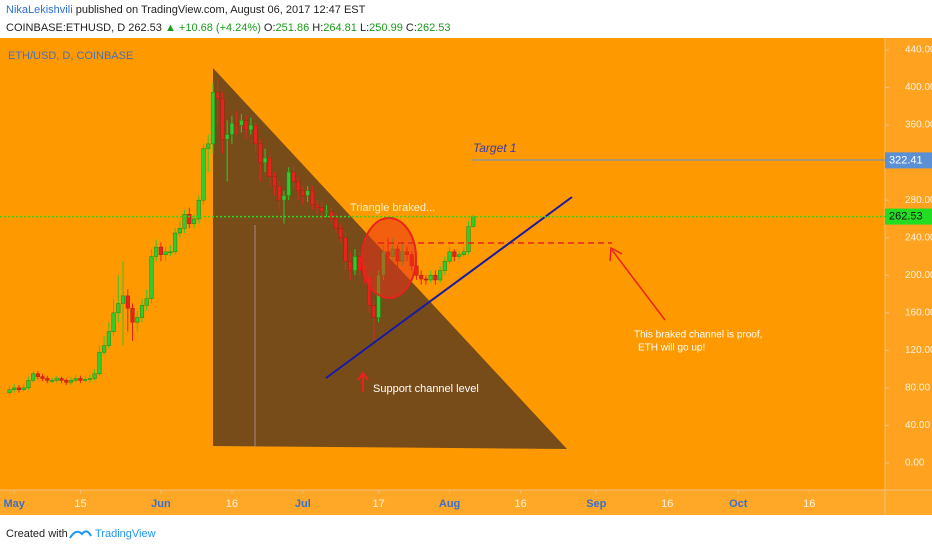 This screenshot has height=550, width=932. What do you see at coordinates (434, 28) in the screenshot?
I see `c: 262.53` at bounding box center [434, 28].